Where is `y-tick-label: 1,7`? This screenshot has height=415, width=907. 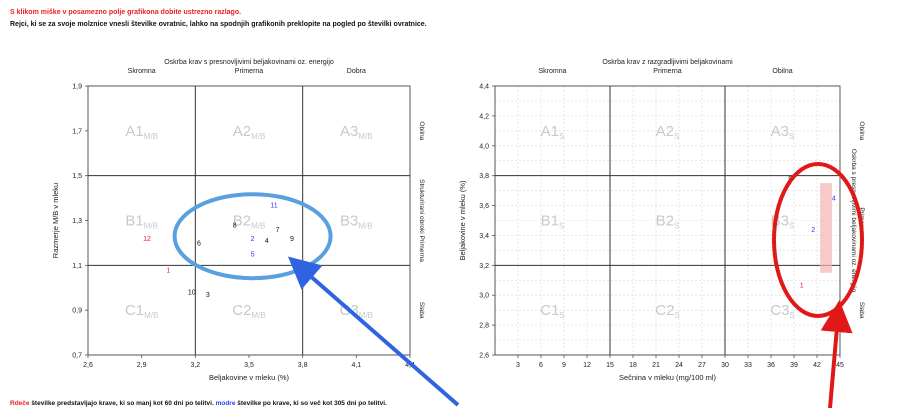 y-tick-label: 1,7 is located at coordinates (77, 131).